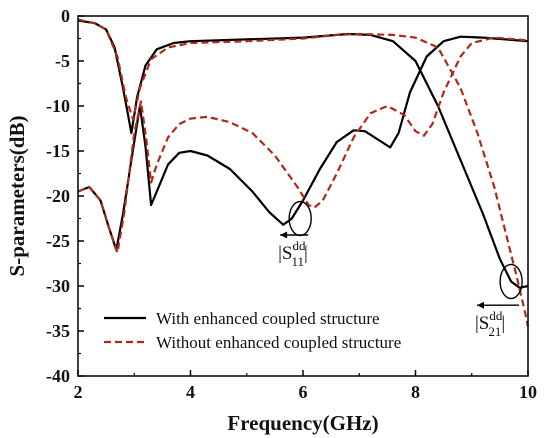  I want to click on x-tick-label-3: 8, so click(415, 392).